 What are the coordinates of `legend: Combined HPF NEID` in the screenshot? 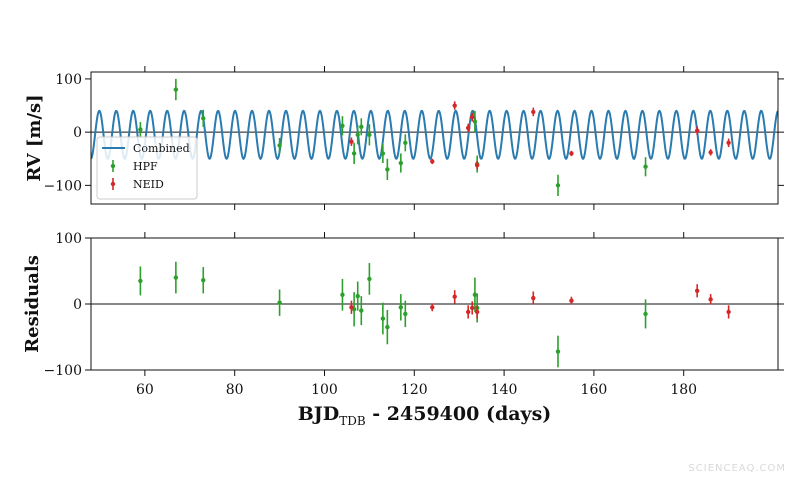 It's located at (147, 168).